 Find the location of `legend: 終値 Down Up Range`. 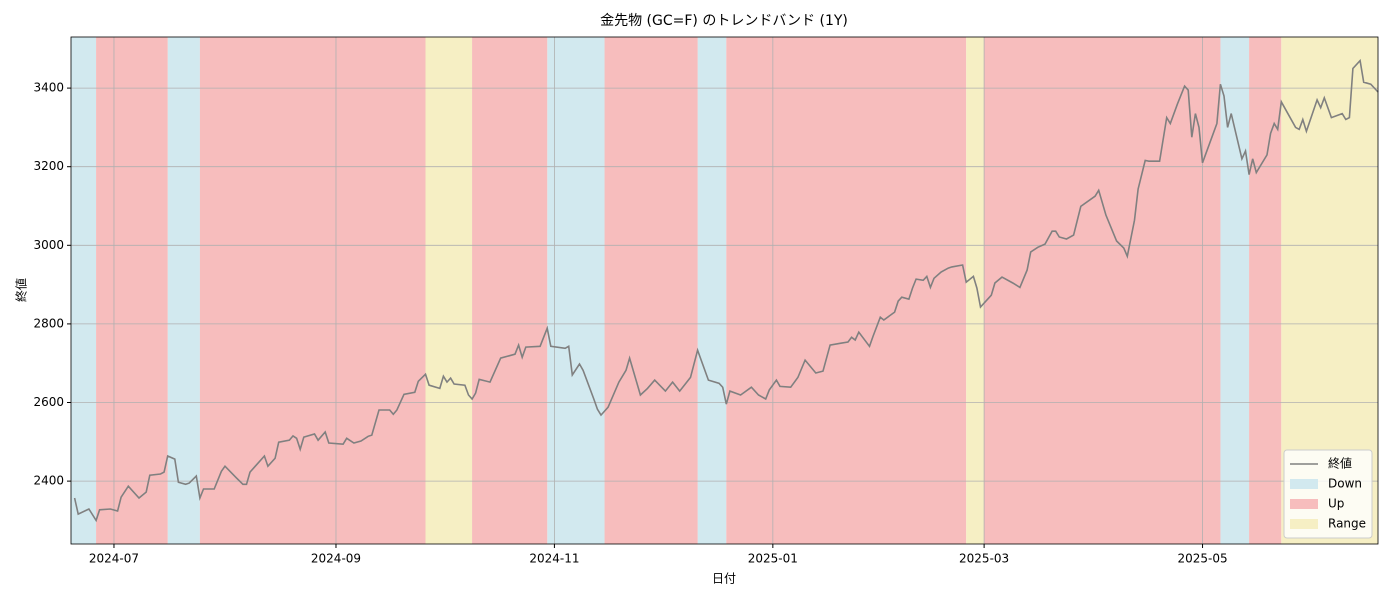

legend: 終値 Down Up Range is located at coordinates (1328, 494).